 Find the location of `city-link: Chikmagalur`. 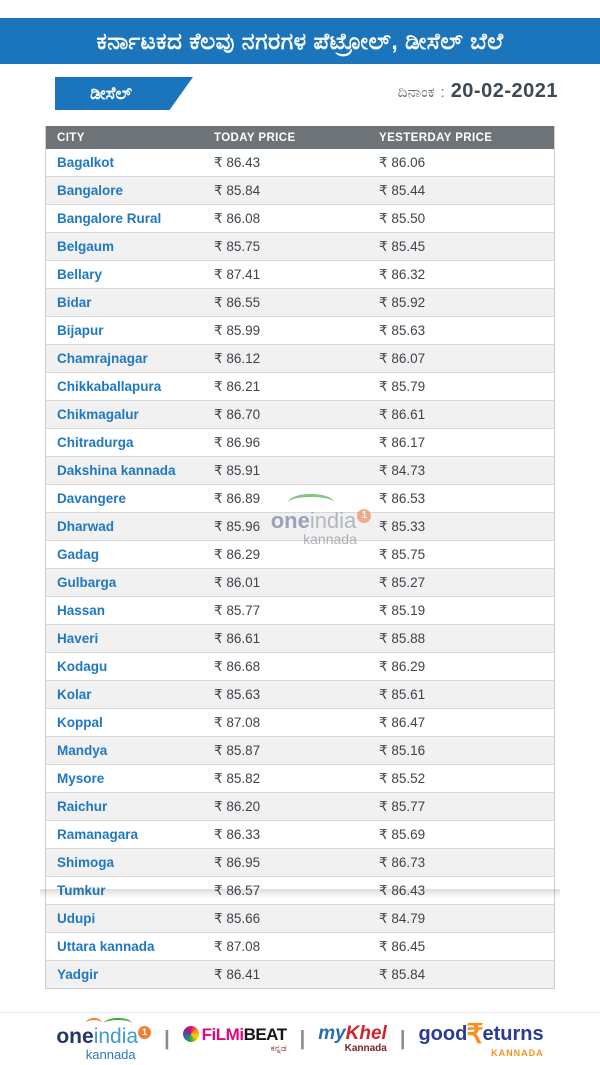

city-link: Chikmagalur is located at coordinates (98, 414).